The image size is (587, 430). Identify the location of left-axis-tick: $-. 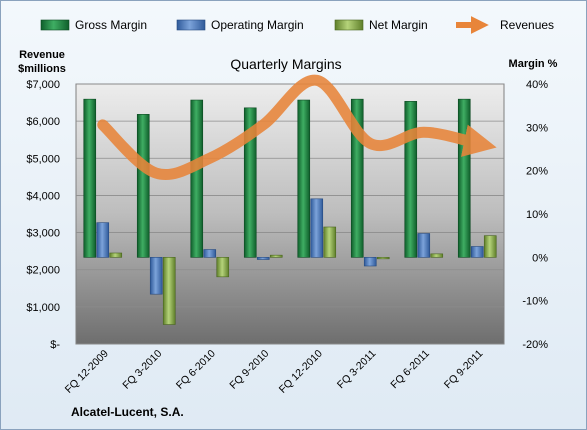
(55, 345).